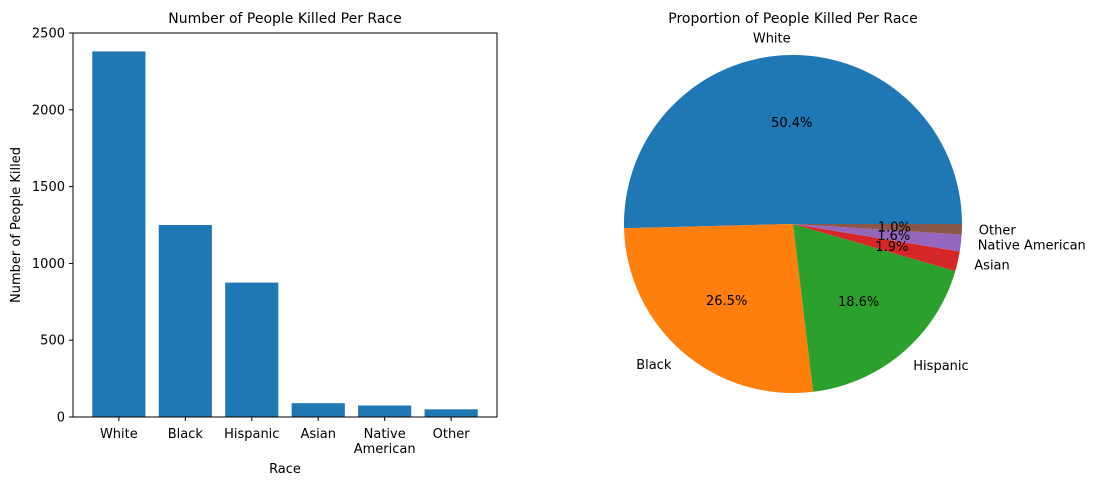  I want to click on pie-percent-label: 1.6%, so click(893, 236).